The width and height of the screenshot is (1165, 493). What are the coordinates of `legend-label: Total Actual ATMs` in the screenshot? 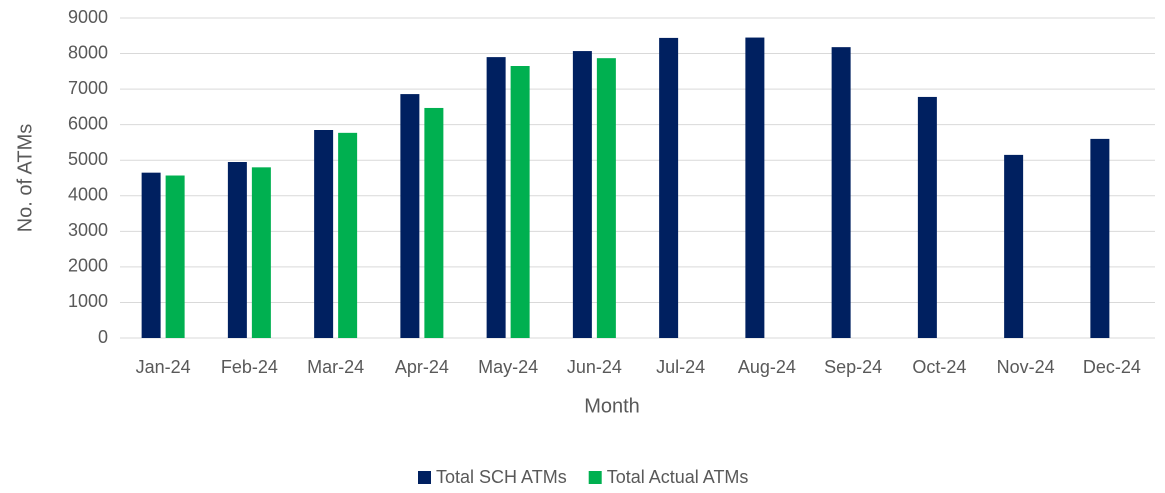 It's located at (678, 477).